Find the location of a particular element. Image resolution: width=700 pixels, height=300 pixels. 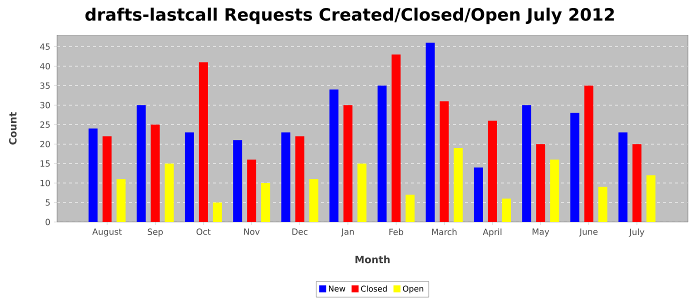

x-tick-label: August is located at coordinates (107, 232).